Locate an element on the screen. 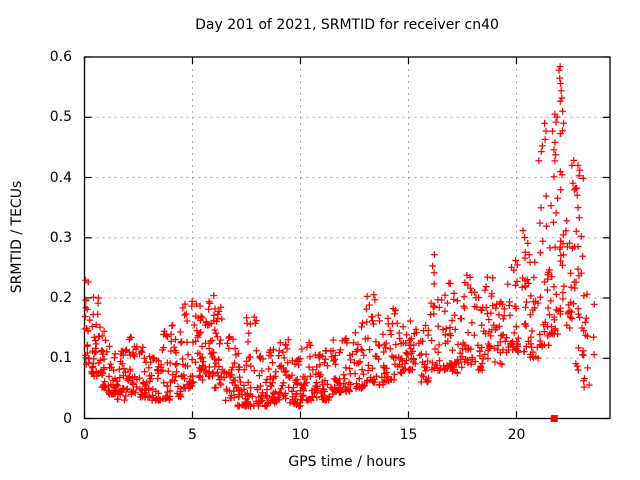  y-tick-label: 0.2 is located at coordinates (60, 298).